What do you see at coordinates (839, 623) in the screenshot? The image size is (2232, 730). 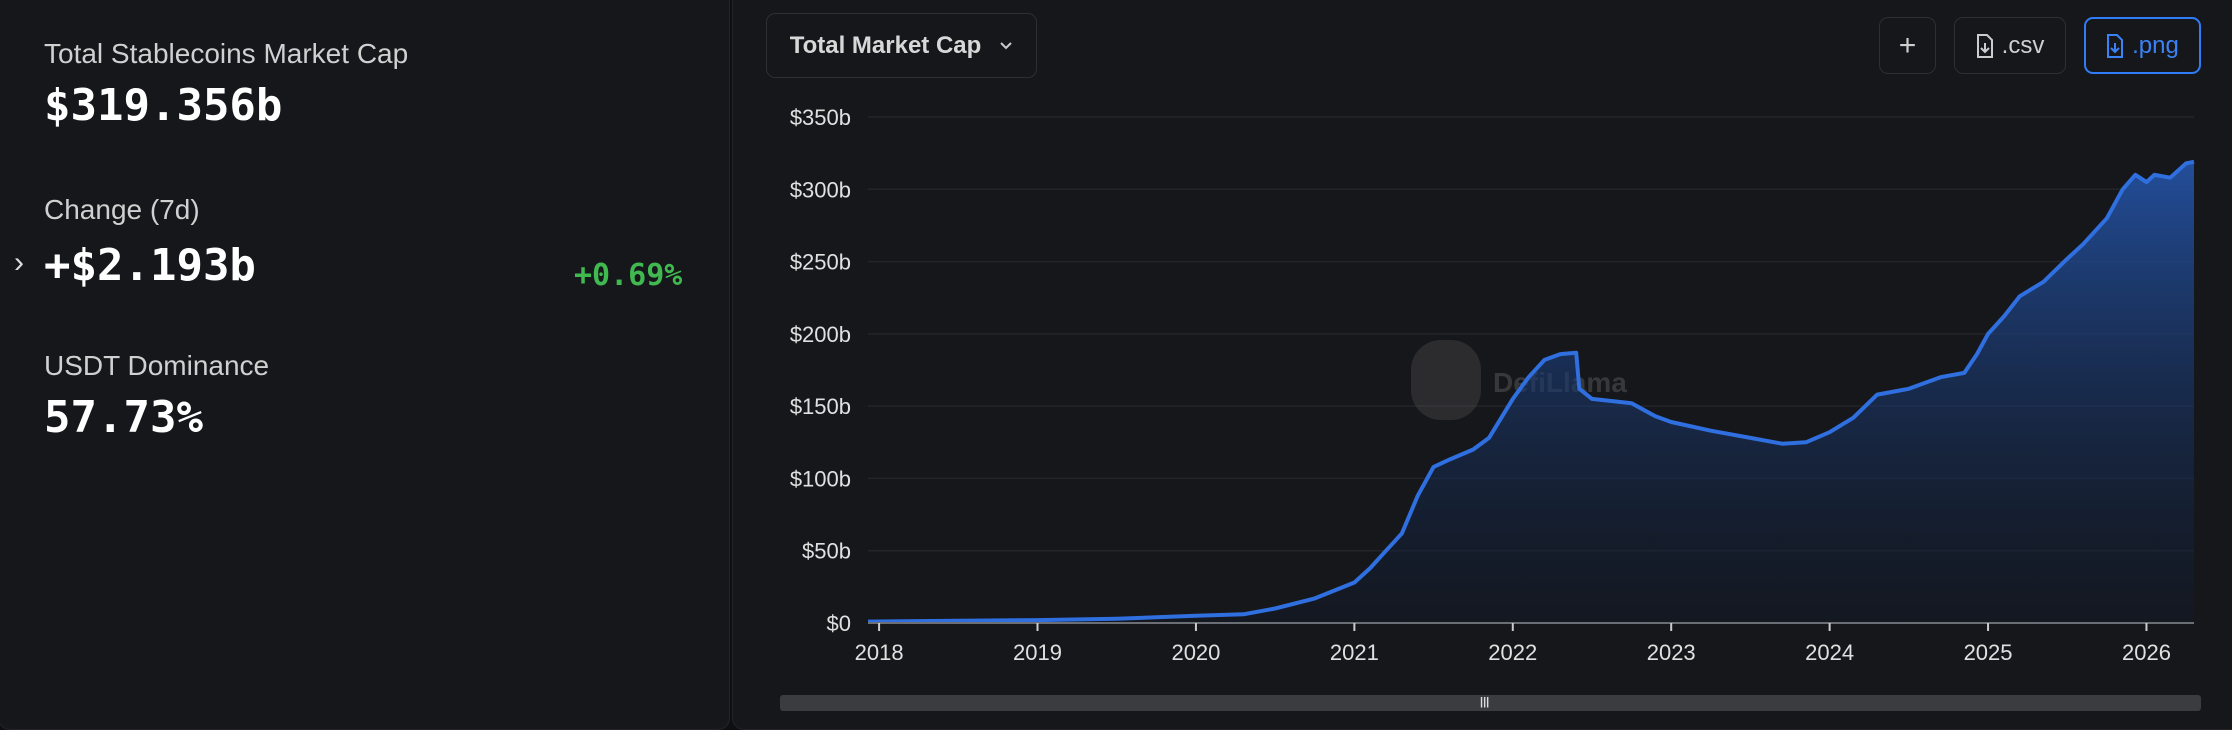 I see `y-tick-label: $0` at bounding box center [839, 623].